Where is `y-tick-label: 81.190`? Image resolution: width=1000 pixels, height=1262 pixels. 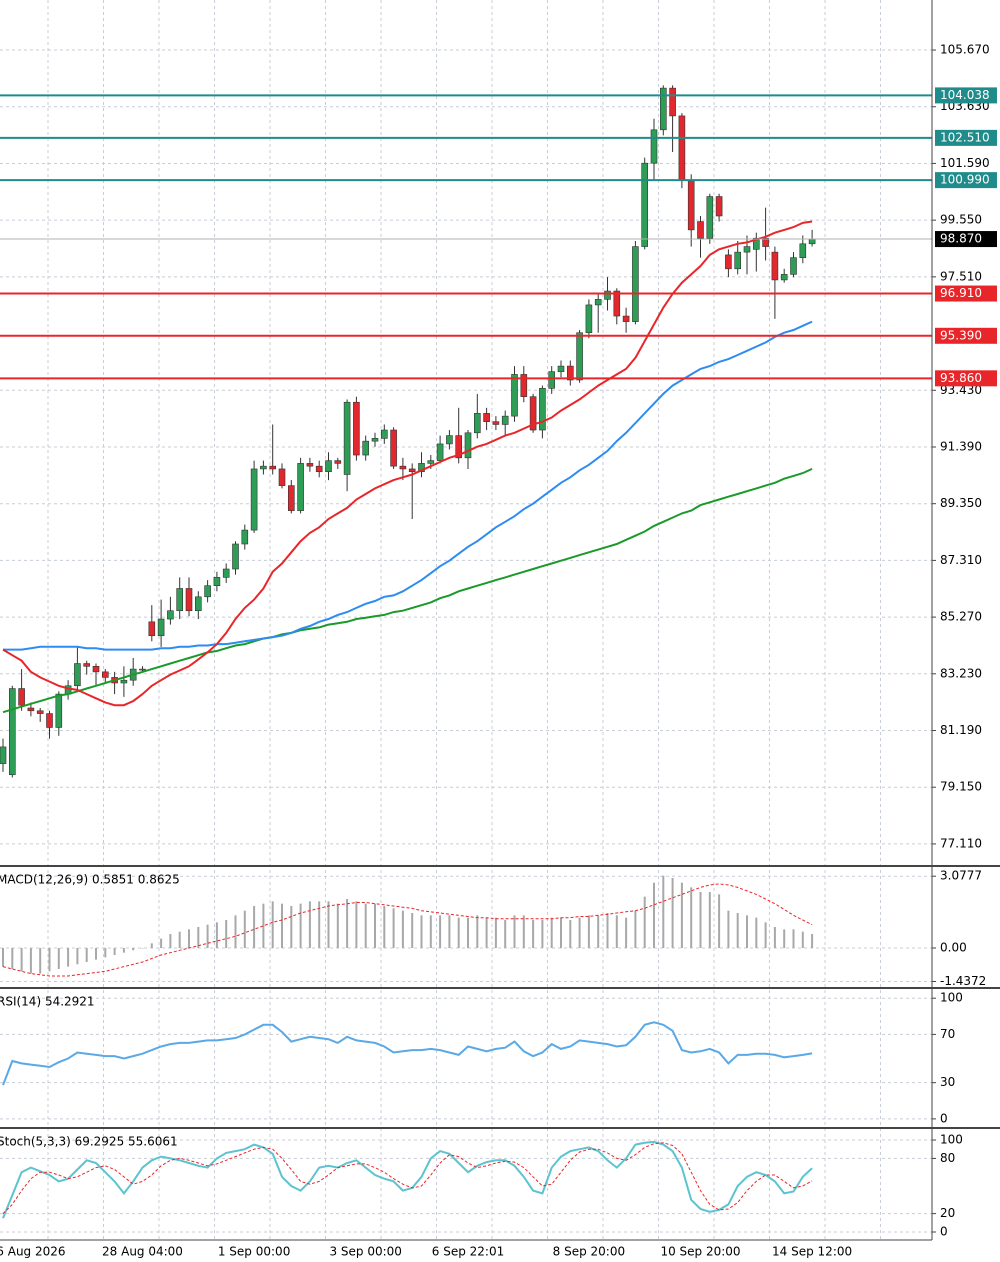
y-tick-label: 81.190 is located at coordinates (961, 730).